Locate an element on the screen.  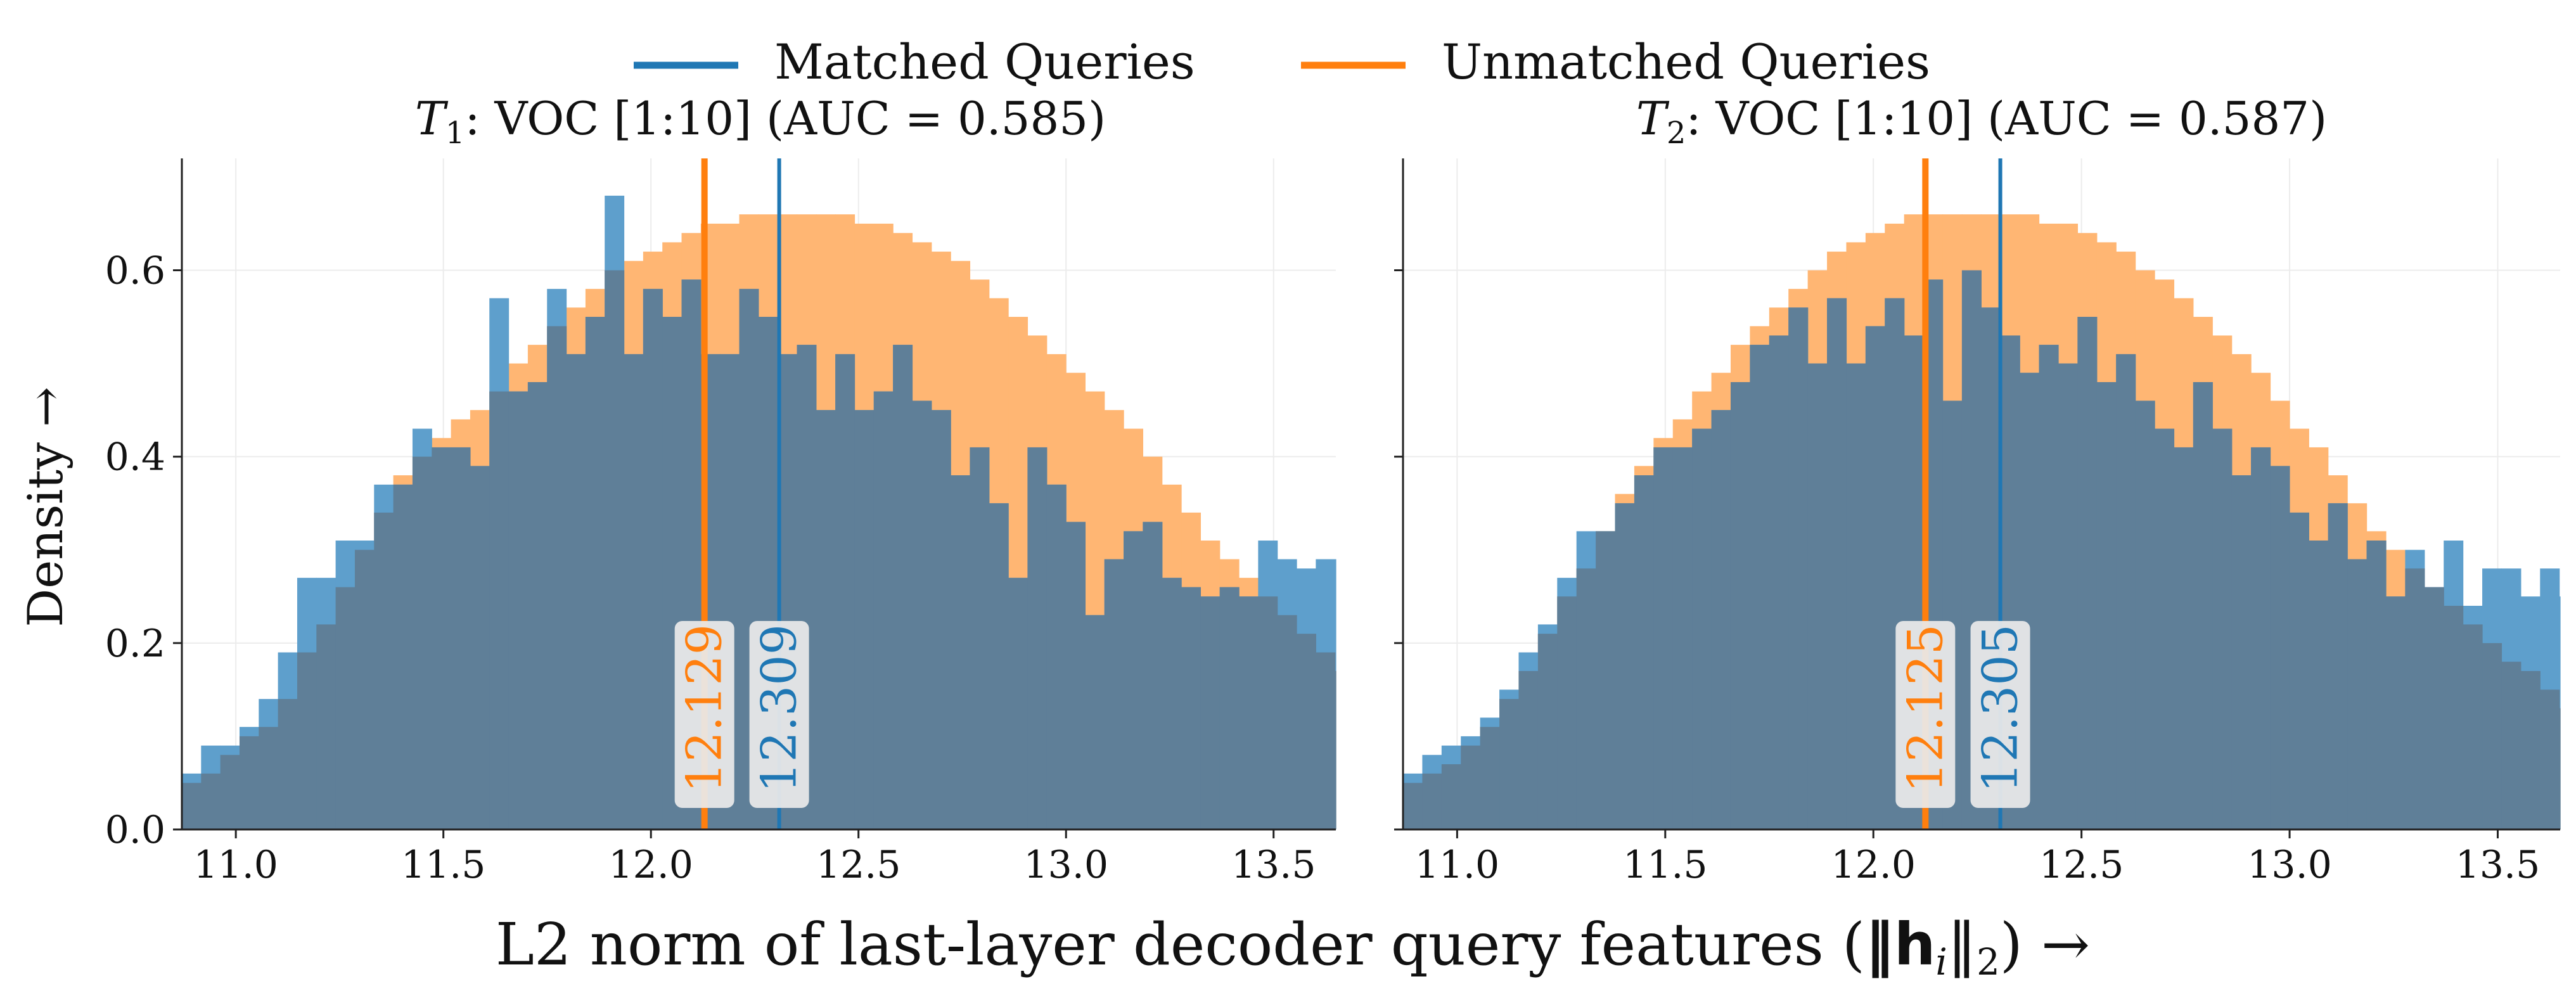
subplot-1-x-tick-label: 12.0 is located at coordinates (650, 865).